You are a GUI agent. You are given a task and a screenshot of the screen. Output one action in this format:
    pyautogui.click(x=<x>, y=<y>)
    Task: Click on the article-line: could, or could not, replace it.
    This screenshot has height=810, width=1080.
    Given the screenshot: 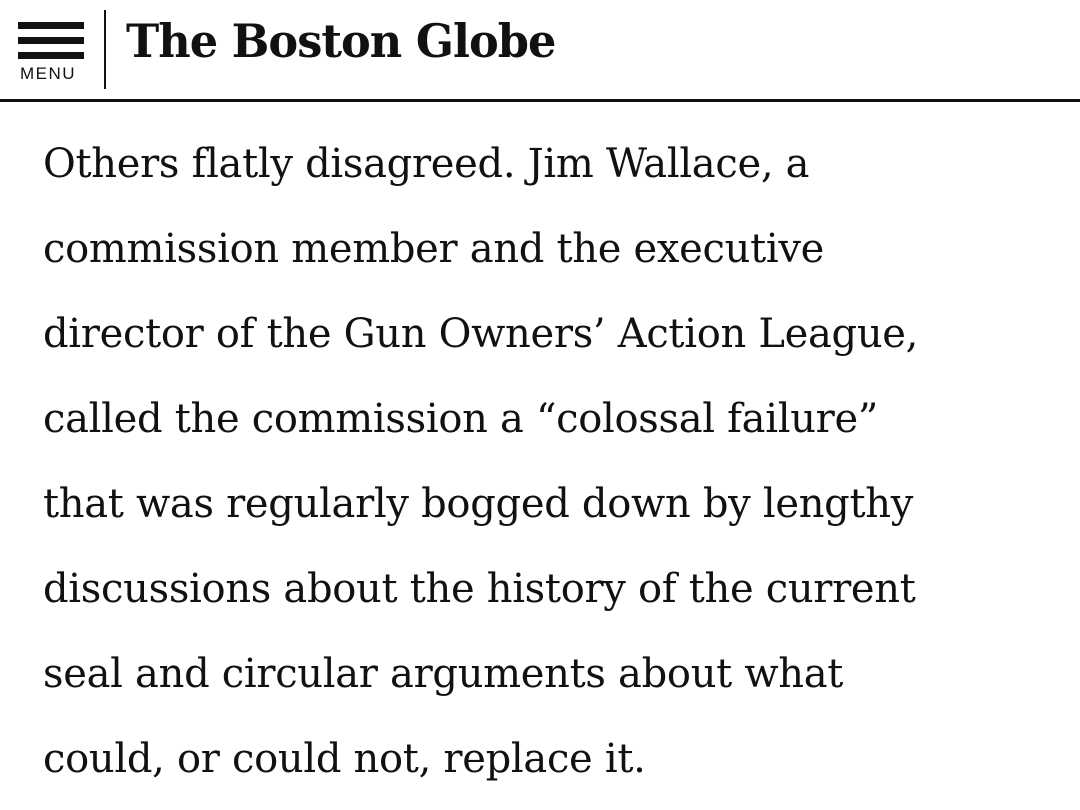 What is the action you would take?
    pyautogui.click(x=344, y=759)
    